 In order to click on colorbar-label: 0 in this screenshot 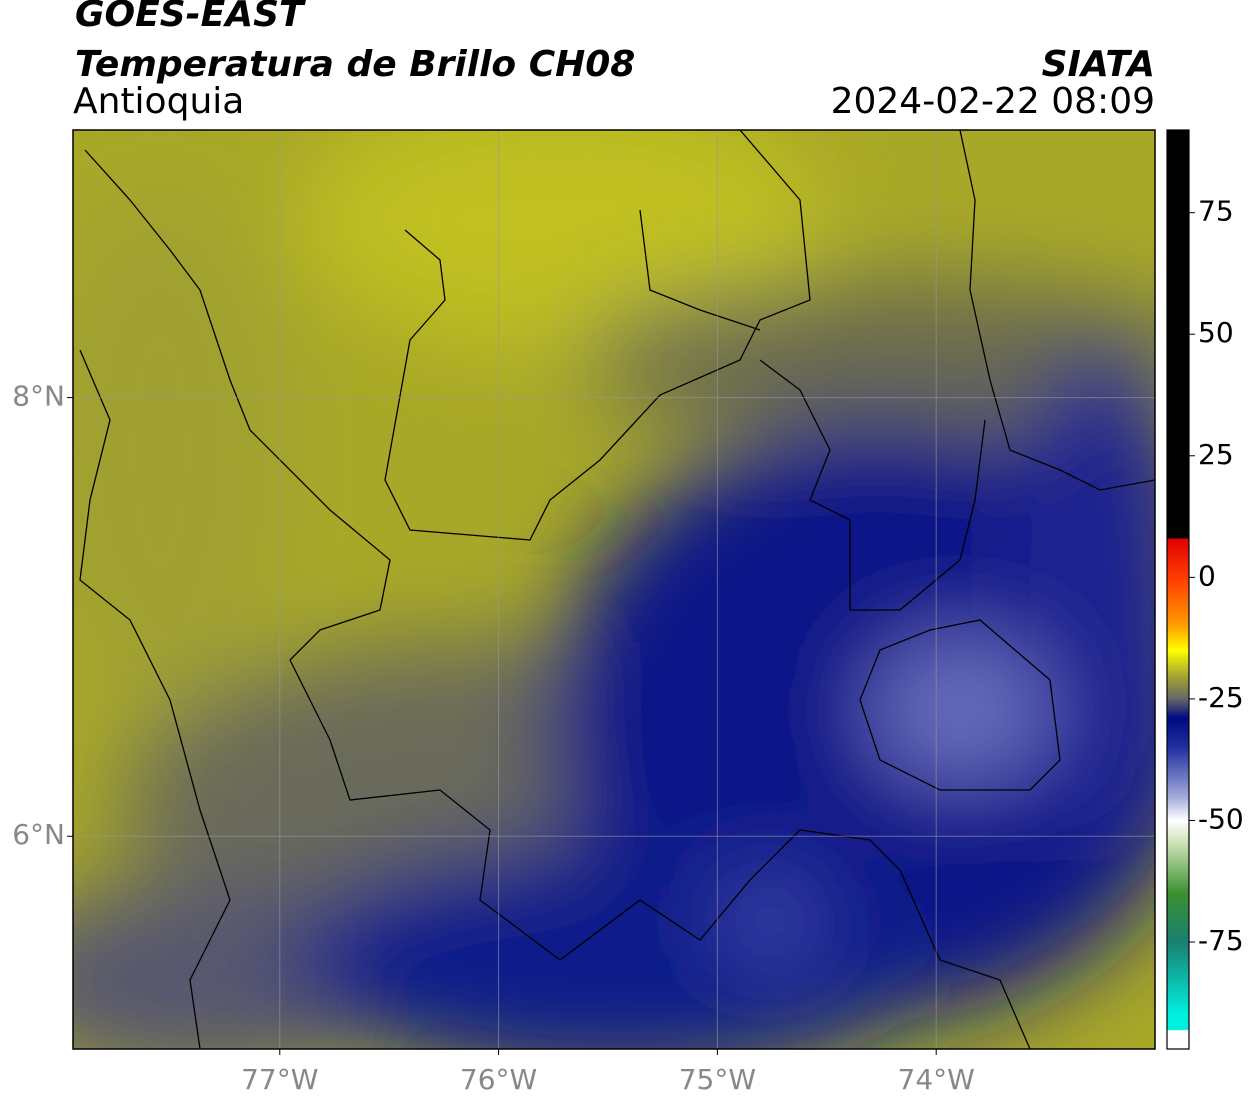, I will do `click(1207, 575)`.